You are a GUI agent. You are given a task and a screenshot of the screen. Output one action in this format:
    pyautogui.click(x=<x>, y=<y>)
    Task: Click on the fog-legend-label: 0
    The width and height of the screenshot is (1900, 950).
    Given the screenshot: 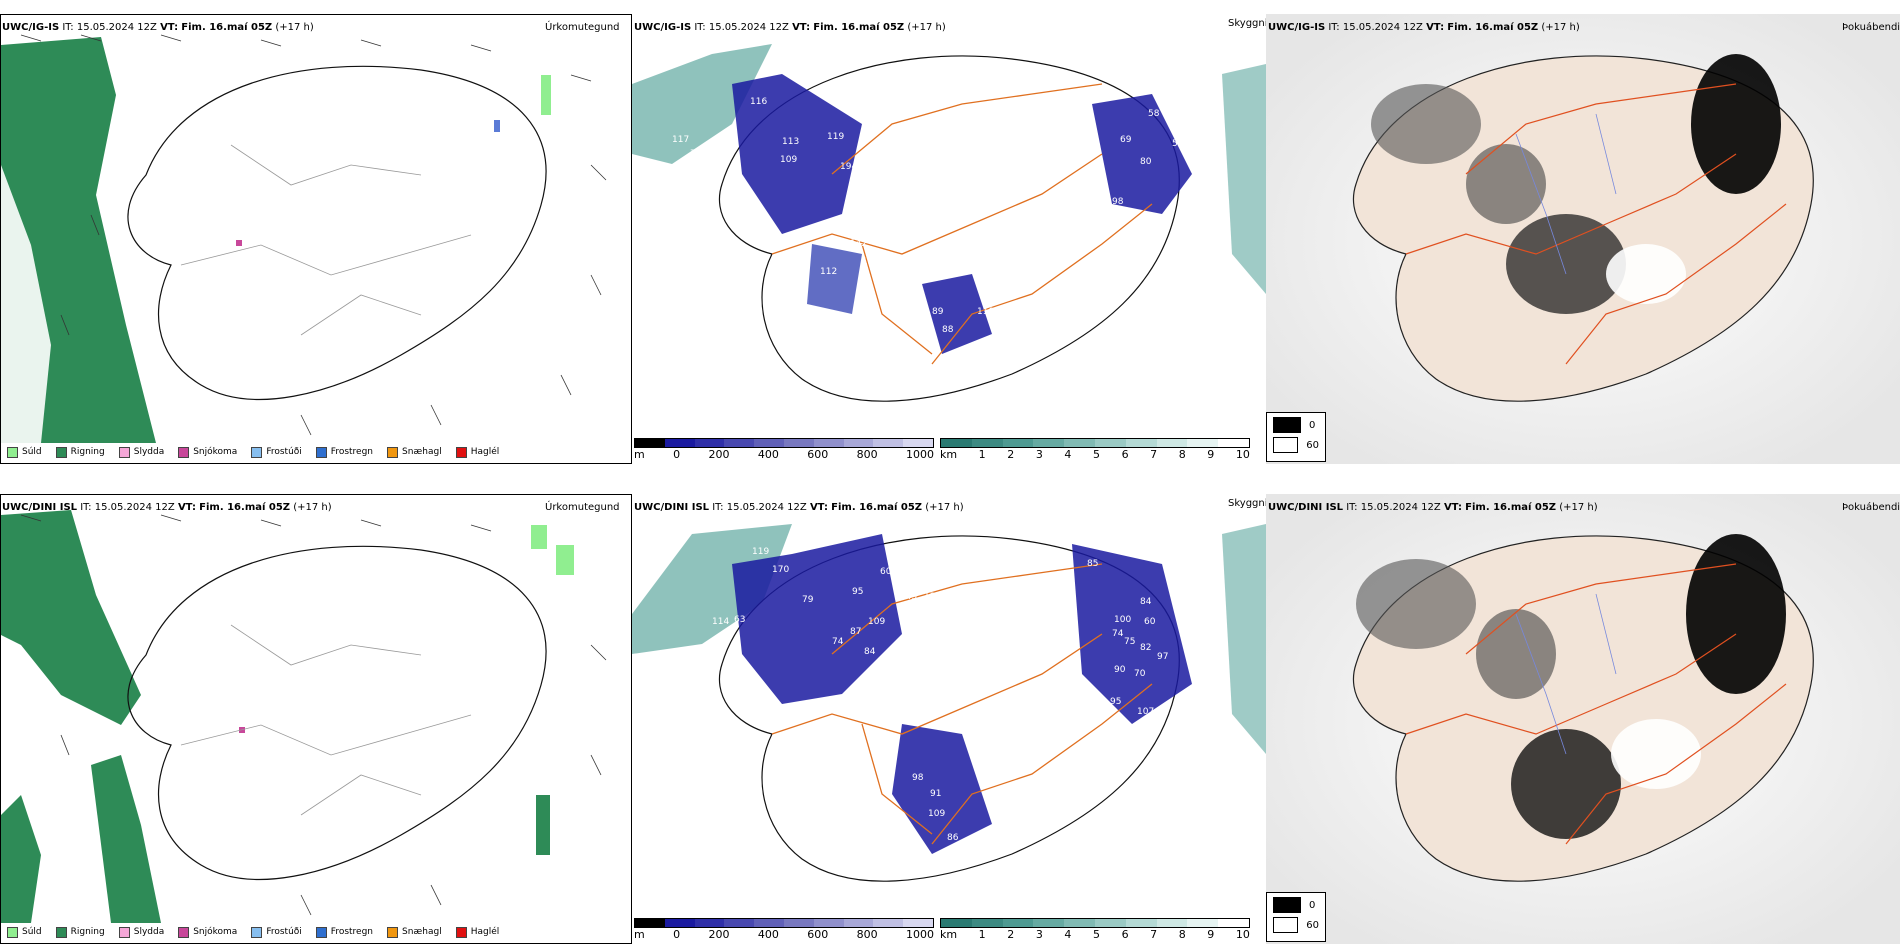 What is the action you would take?
    pyautogui.click(x=1312, y=905)
    